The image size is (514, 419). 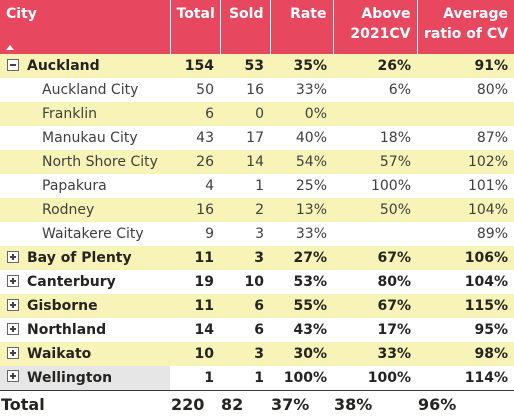 What do you see at coordinates (465, 24) in the screenshot?
I see `column-header-avg-label: Average ratio of CV` at bounding box center [465, 24].